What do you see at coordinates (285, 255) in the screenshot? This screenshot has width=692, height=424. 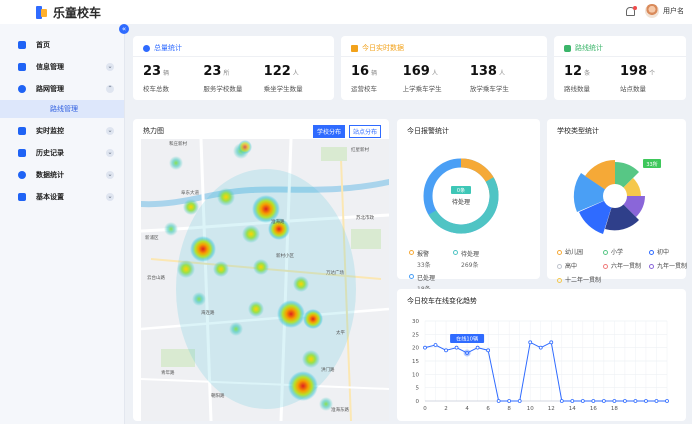 I see `map-label: 新村小区` at bounding box center [285, 255].